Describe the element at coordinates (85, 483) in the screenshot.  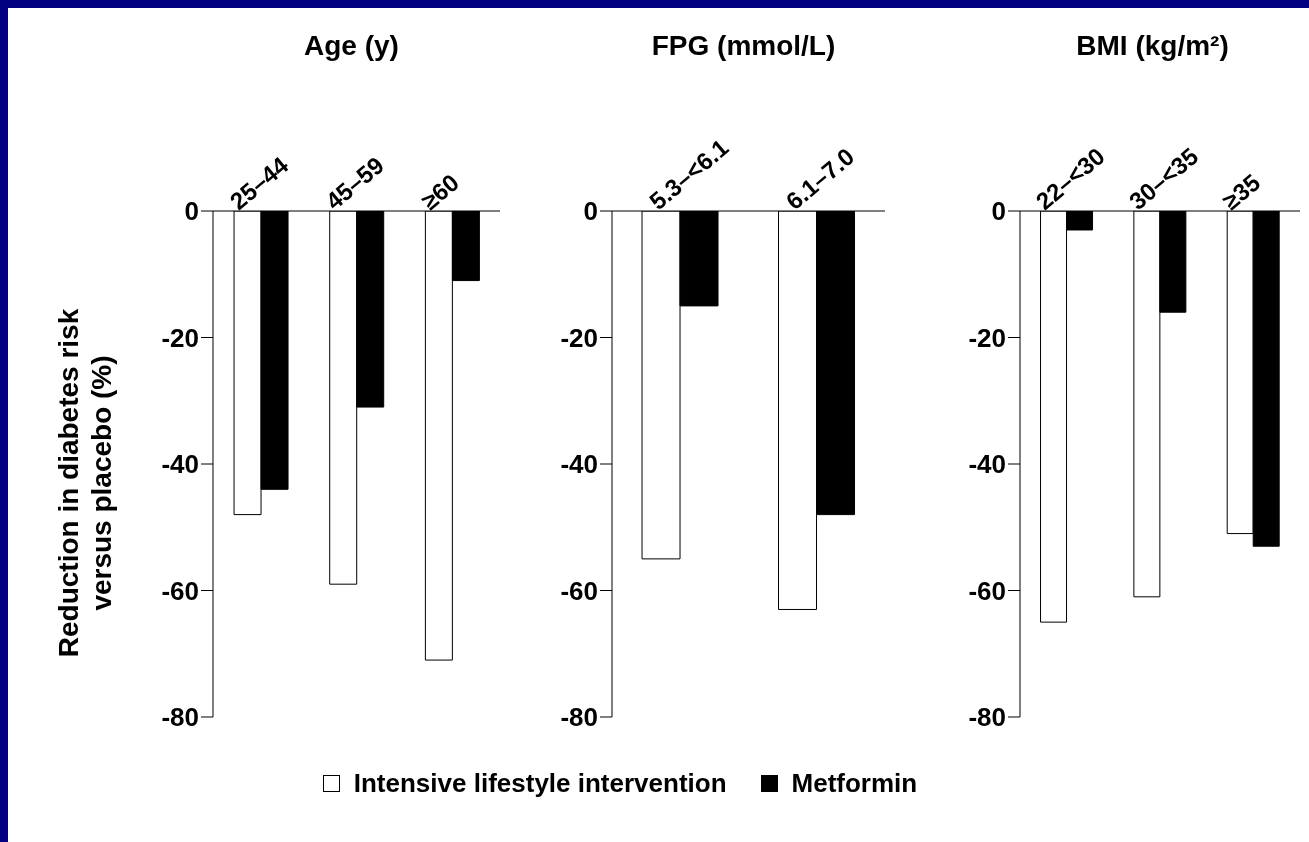
I see `y-axis-title: Reduction in diabetes risk versus placebo (%)` at that location.